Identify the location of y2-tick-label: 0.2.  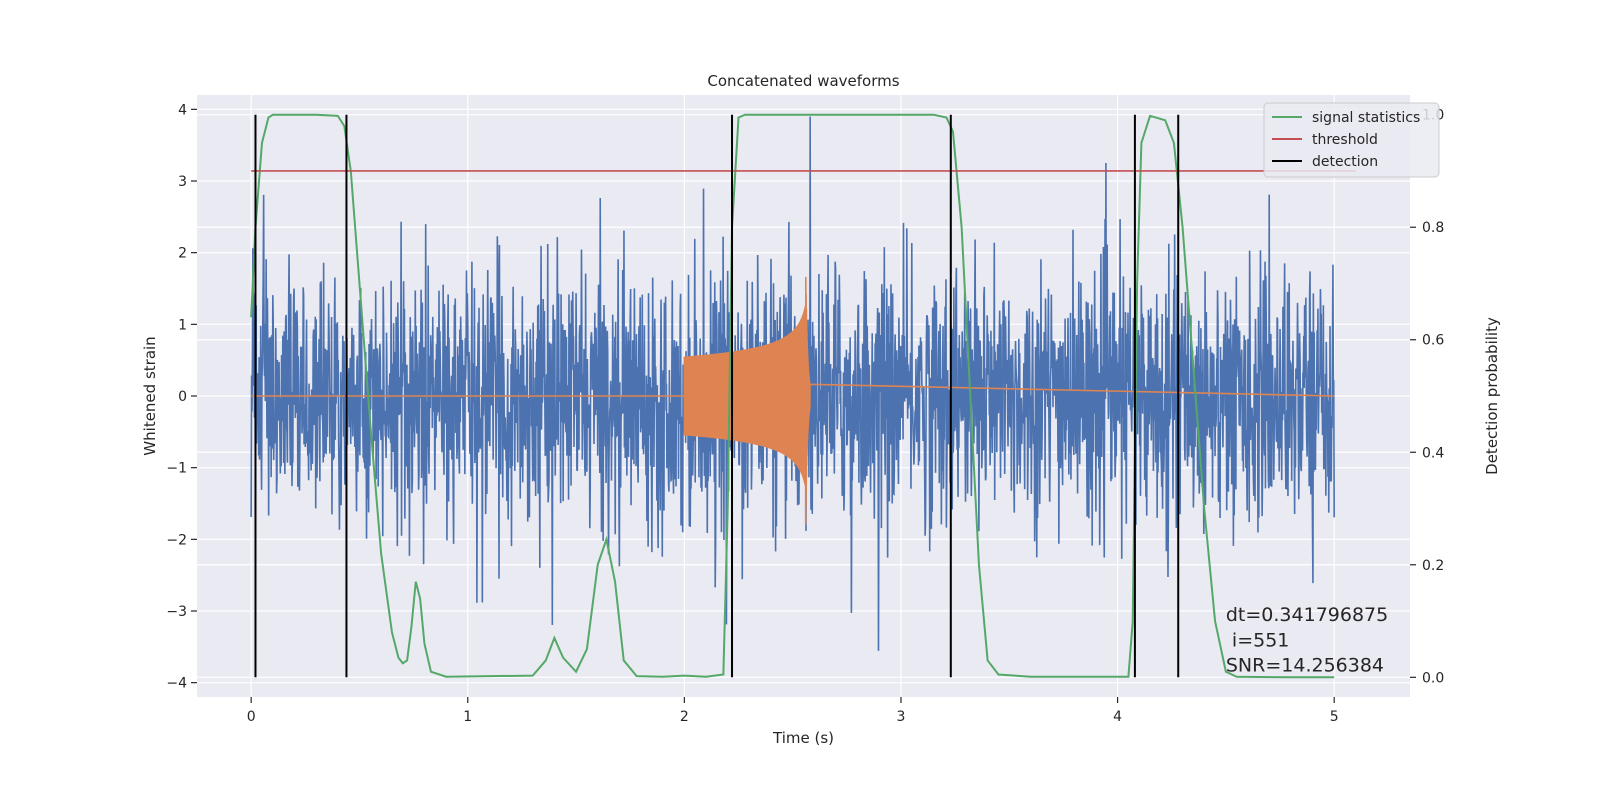
(1433, 566).